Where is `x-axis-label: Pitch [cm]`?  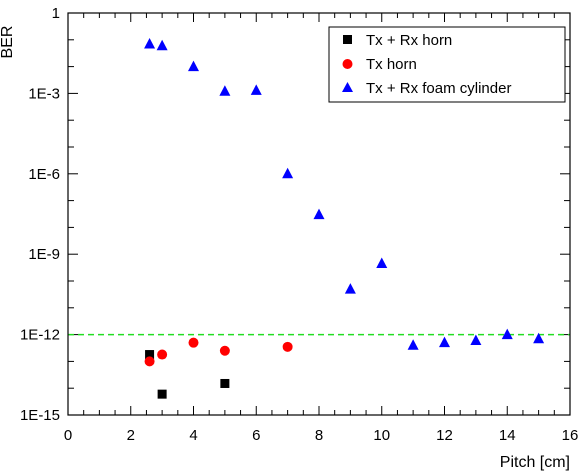 x-axis-label: Pitch [cm] is located at coordinates (535, 462).